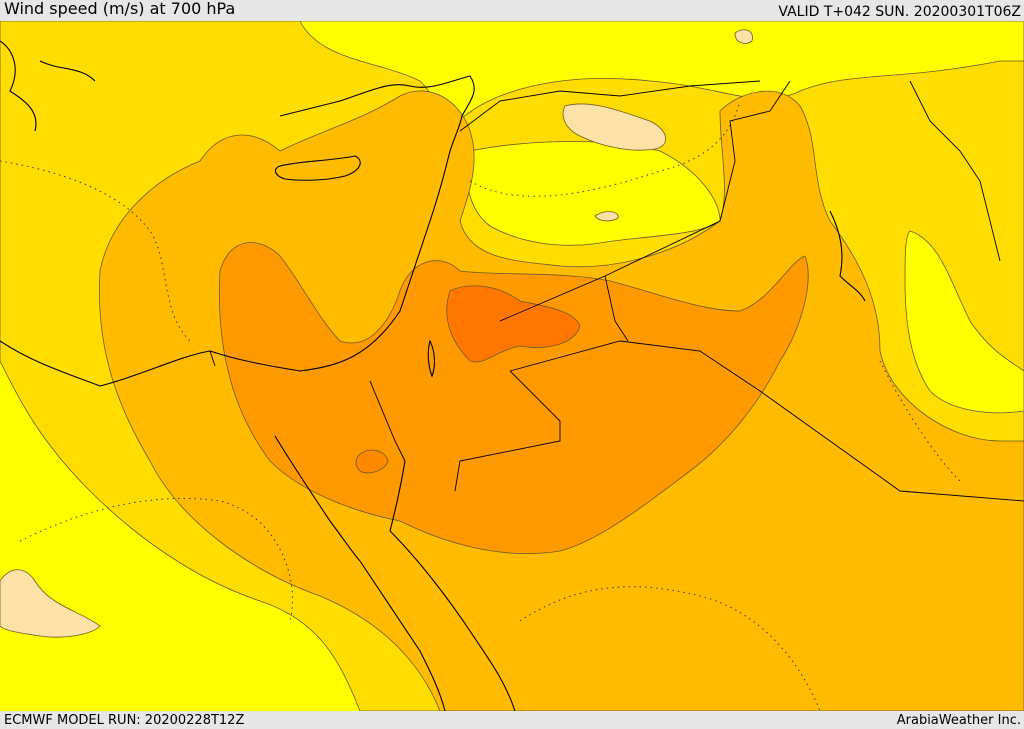 The image size is (1024, 729). I want to click on coastline-aegean, so click(48, 86).